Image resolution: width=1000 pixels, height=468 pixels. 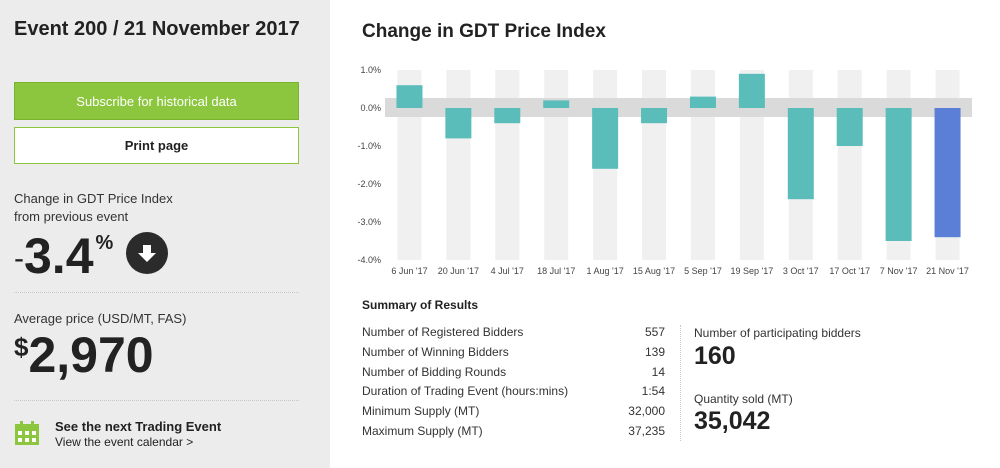 I want to click on x-tick-label: 1 Aug '17, so click(x=604, y=271).